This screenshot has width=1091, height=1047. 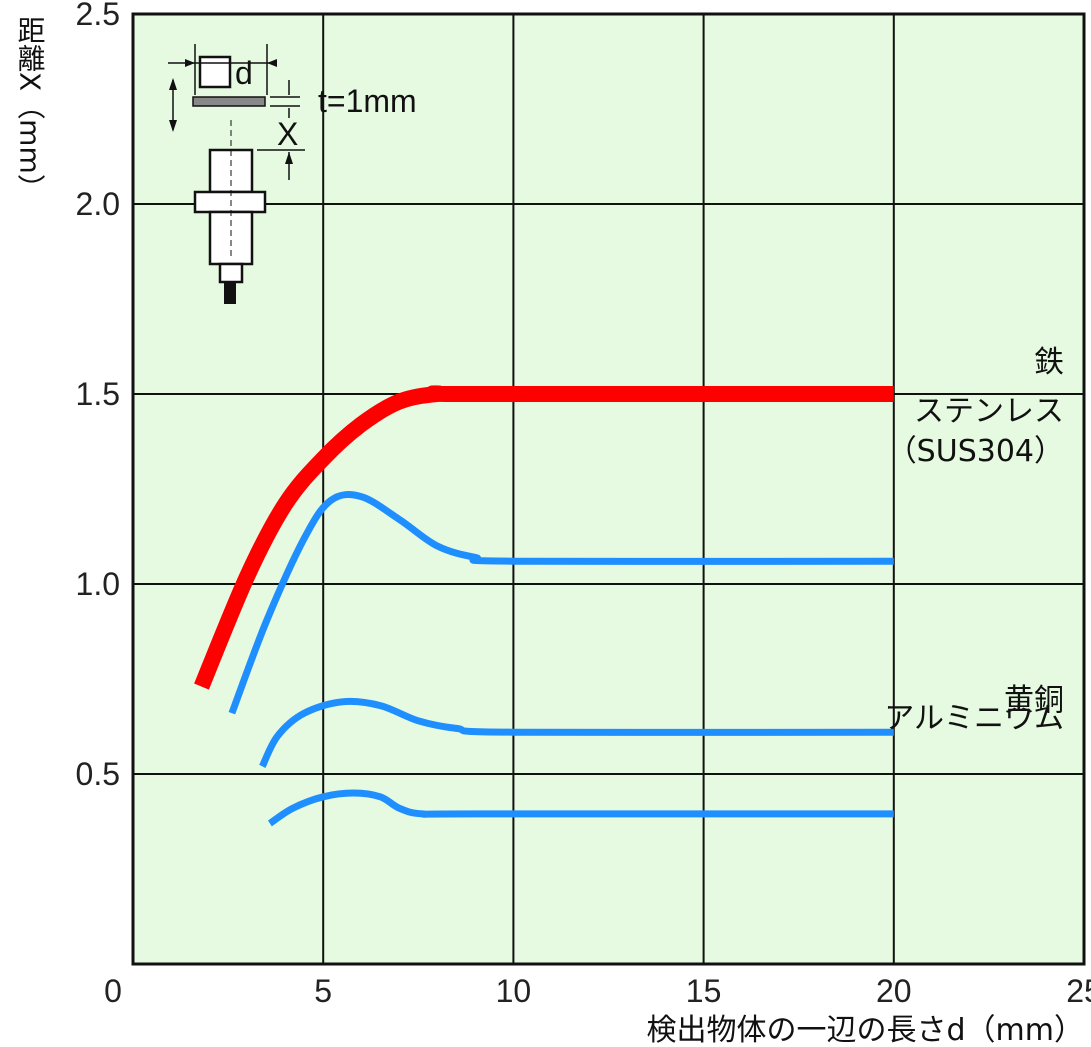 I want to click on proximity-sensor-icon, so click(x=230, y=212).